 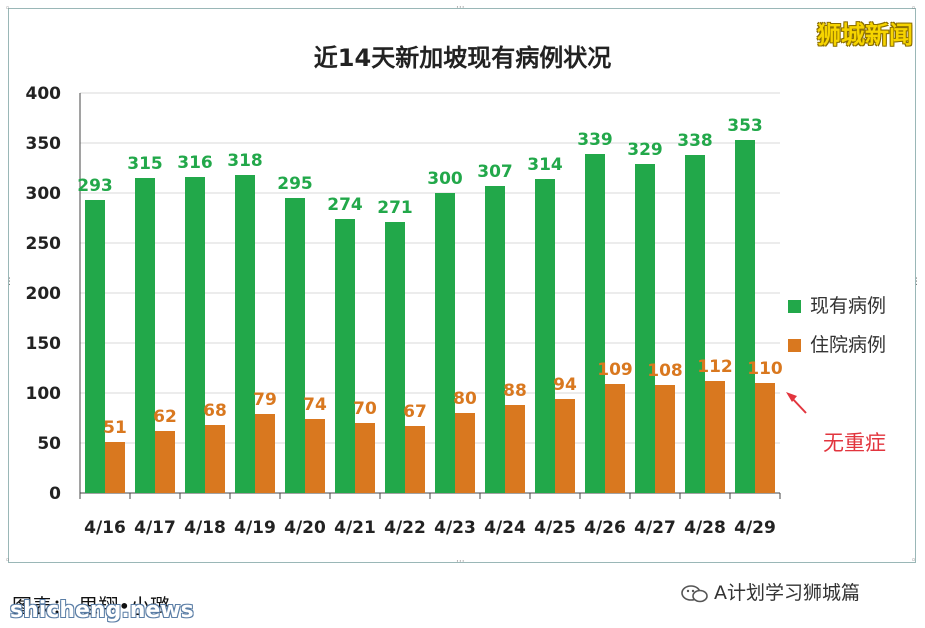 I want to click on resize-handle-right: ⋮, so click(x=916, y=282).